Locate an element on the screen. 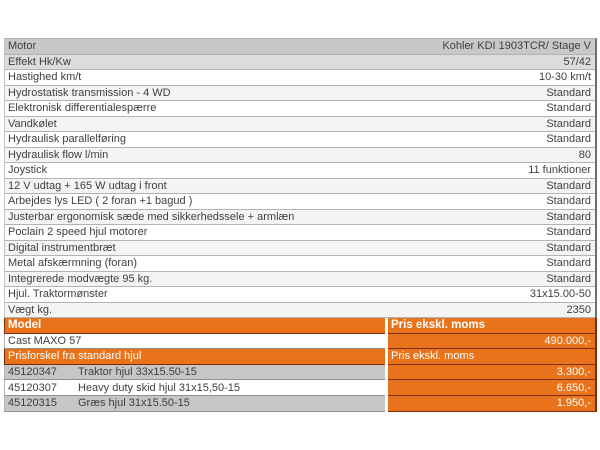 Image resolution: width=600 pixels, height=450 pixels. spec-row: Effekt Hk/Kw 57/42 is located at coordinates (300, 62).